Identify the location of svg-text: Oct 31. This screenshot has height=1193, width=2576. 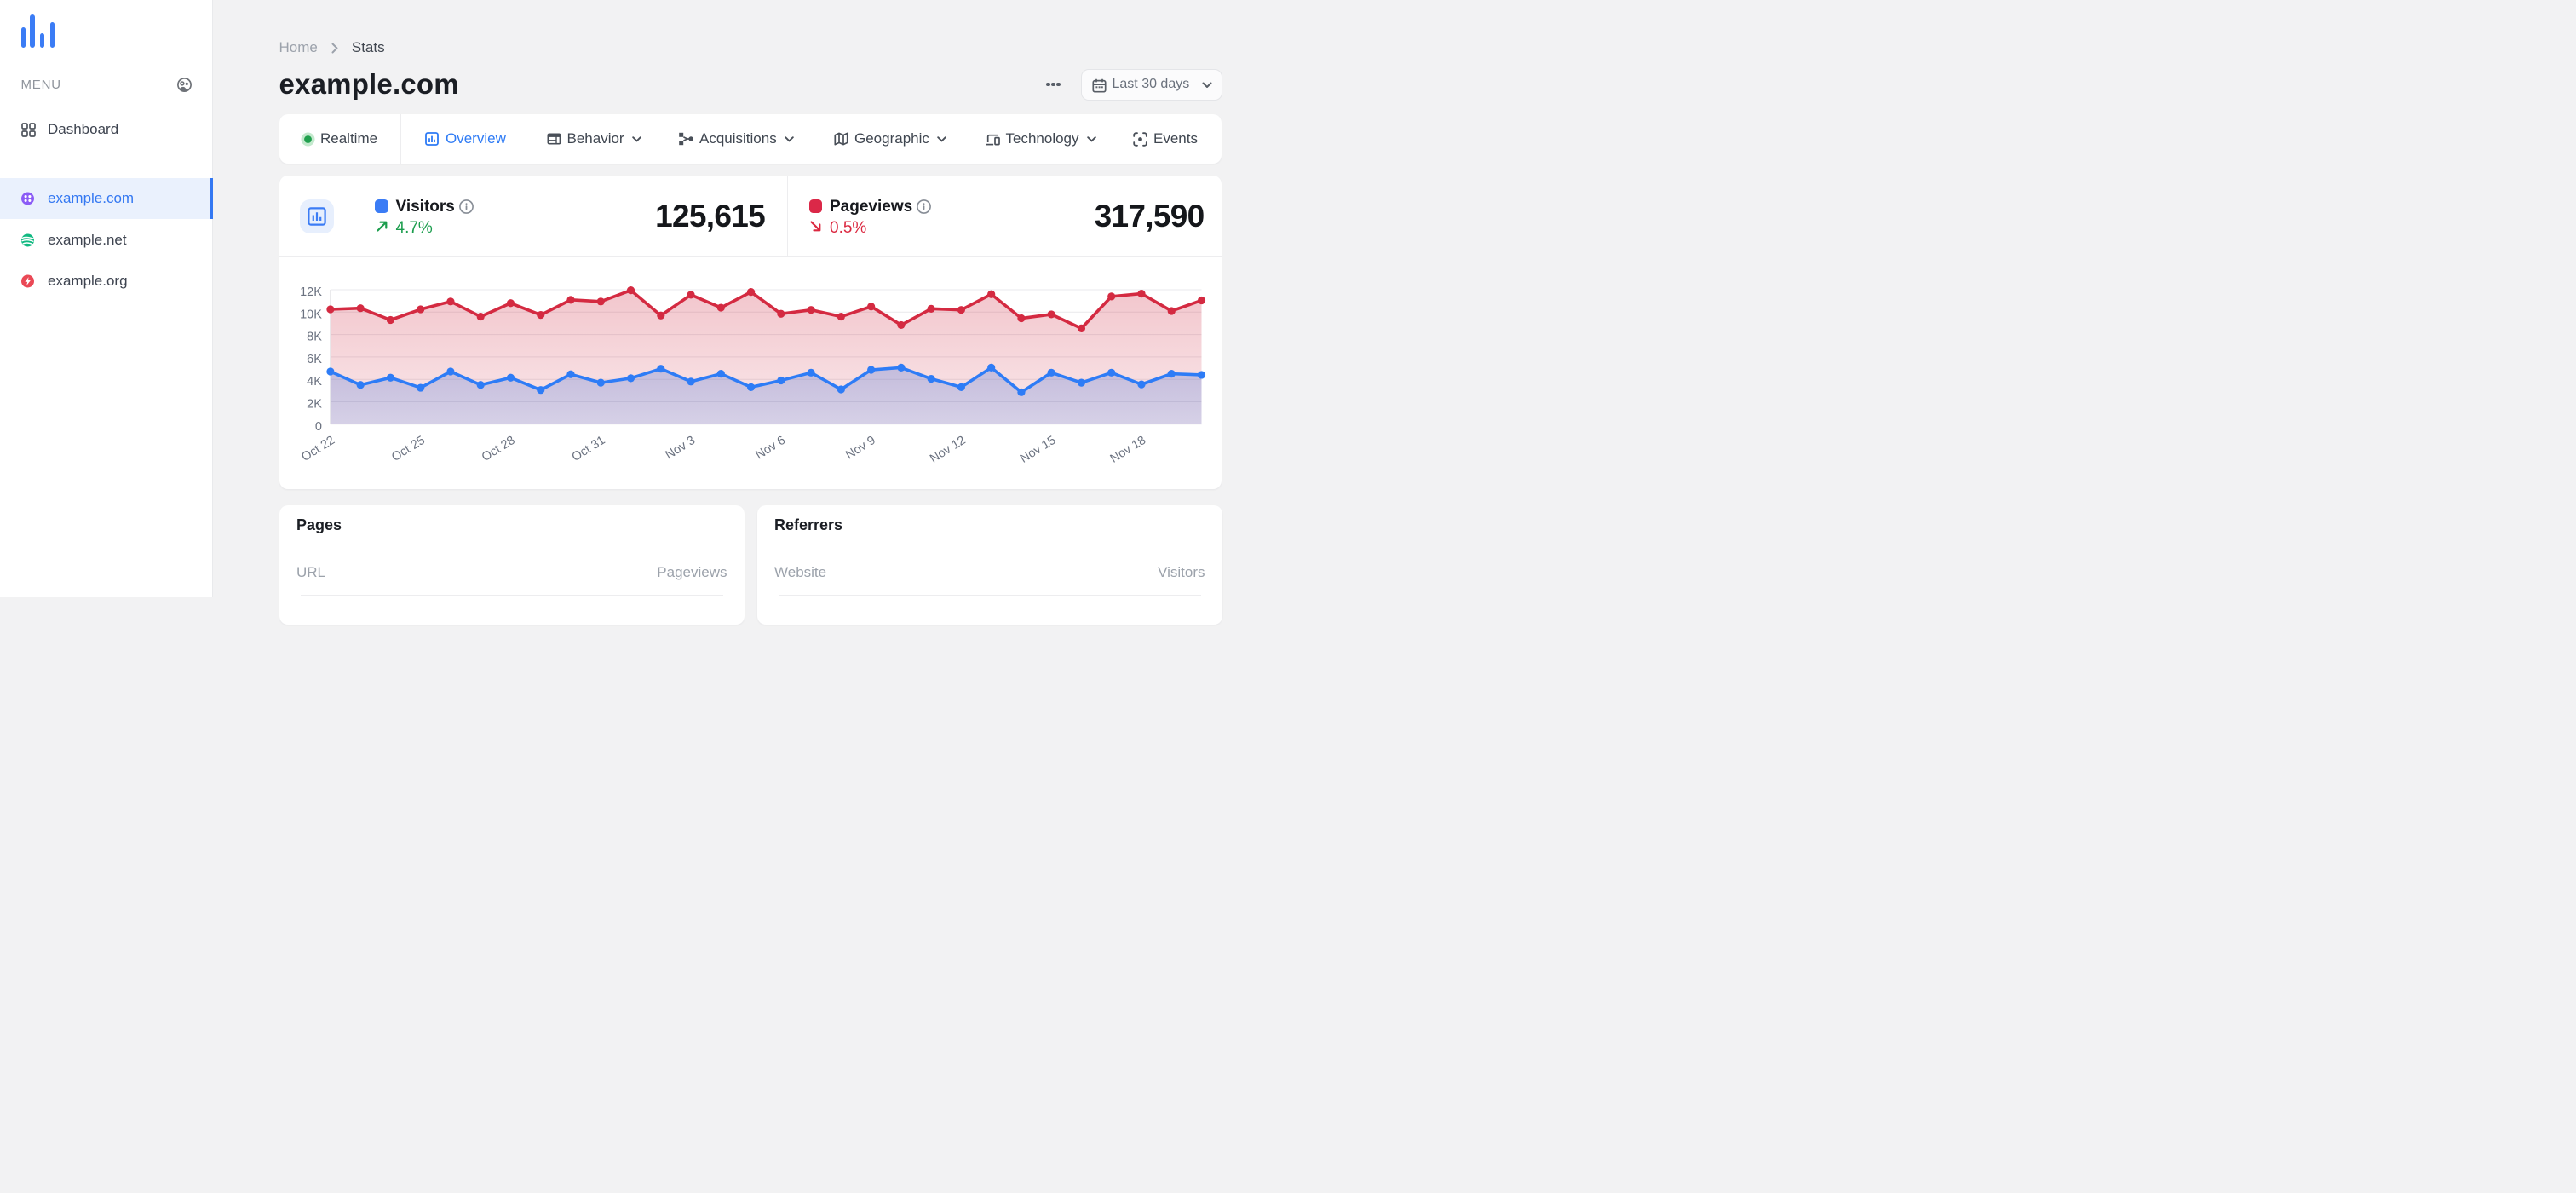
(588, 449).